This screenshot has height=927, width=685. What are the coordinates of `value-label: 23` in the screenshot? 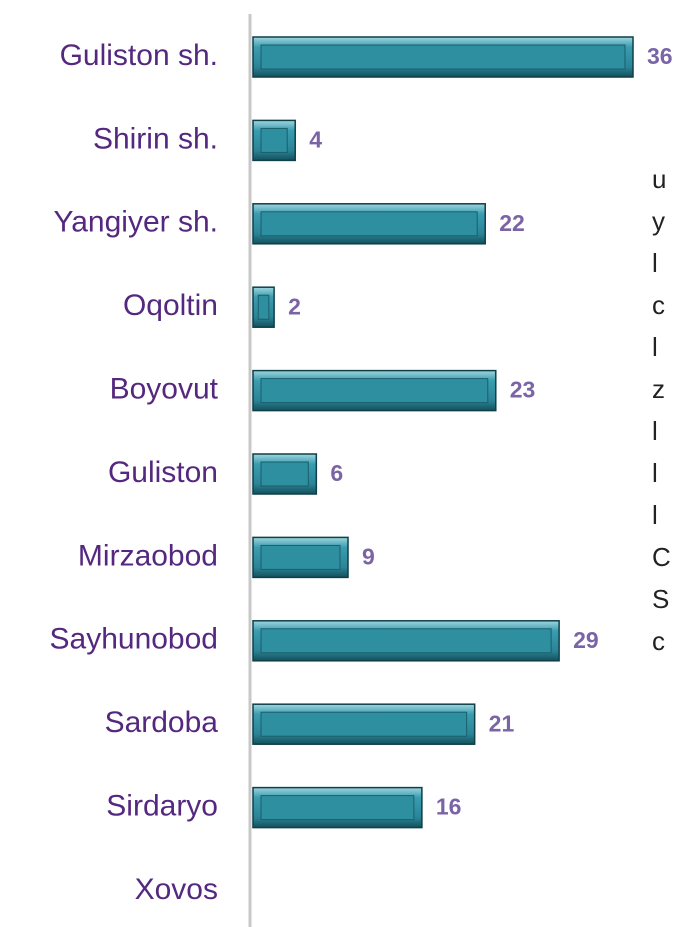 It's located at (523, 390).